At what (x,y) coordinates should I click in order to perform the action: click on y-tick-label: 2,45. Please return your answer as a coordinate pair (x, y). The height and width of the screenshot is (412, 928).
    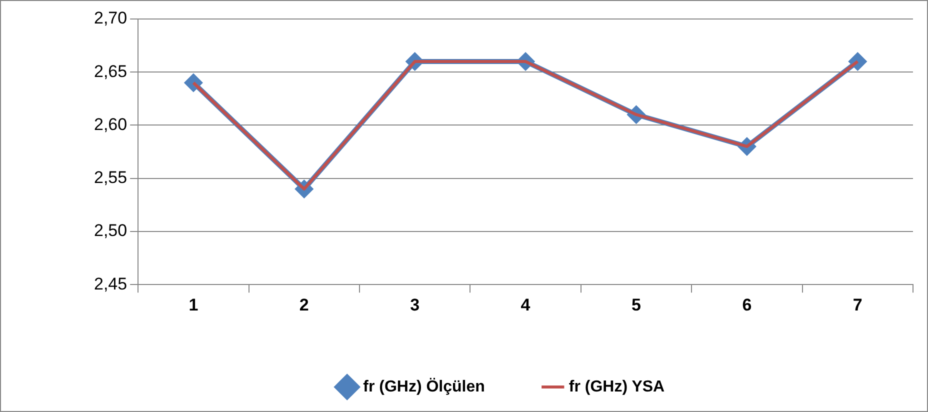
    Looking at the image, I should click on (111, 284).